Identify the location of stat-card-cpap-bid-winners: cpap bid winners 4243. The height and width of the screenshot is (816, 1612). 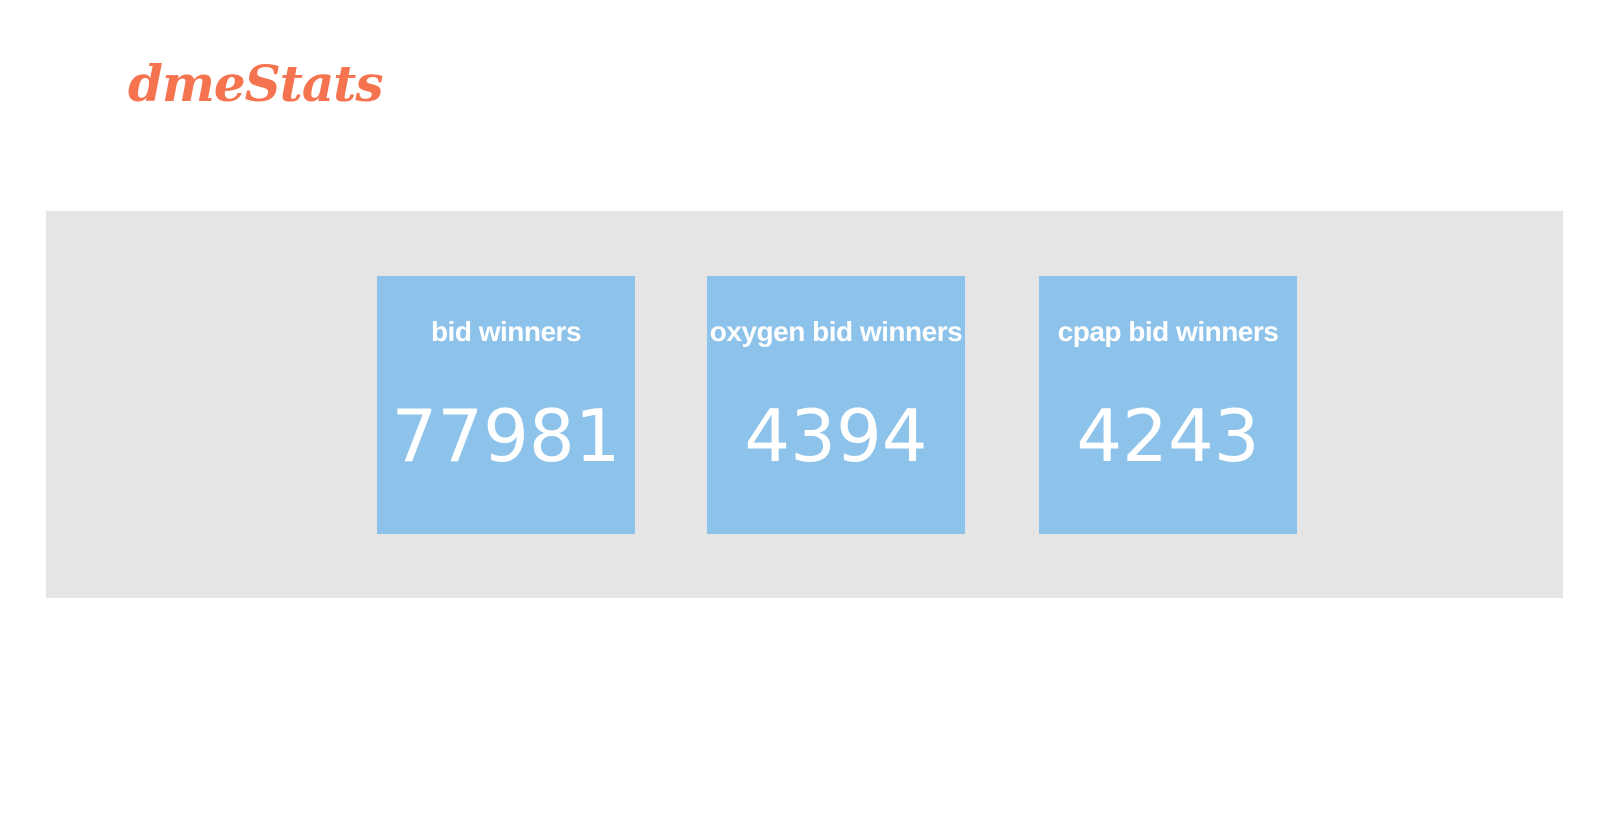
(1168, 405).